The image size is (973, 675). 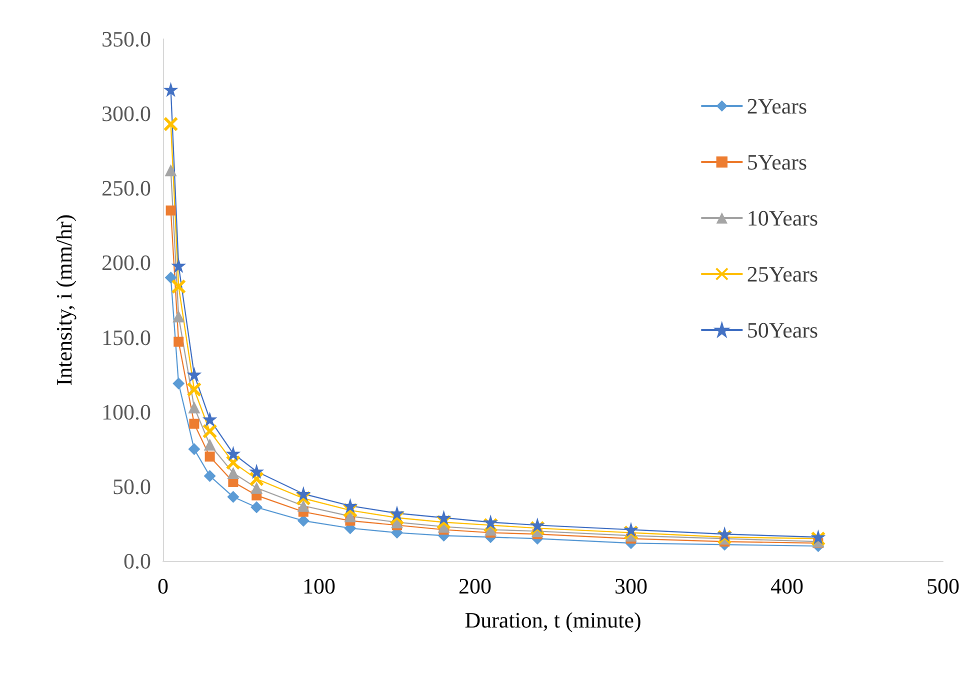 I want to click on y-tick-label: 150.0, so click(x=126, y=337).